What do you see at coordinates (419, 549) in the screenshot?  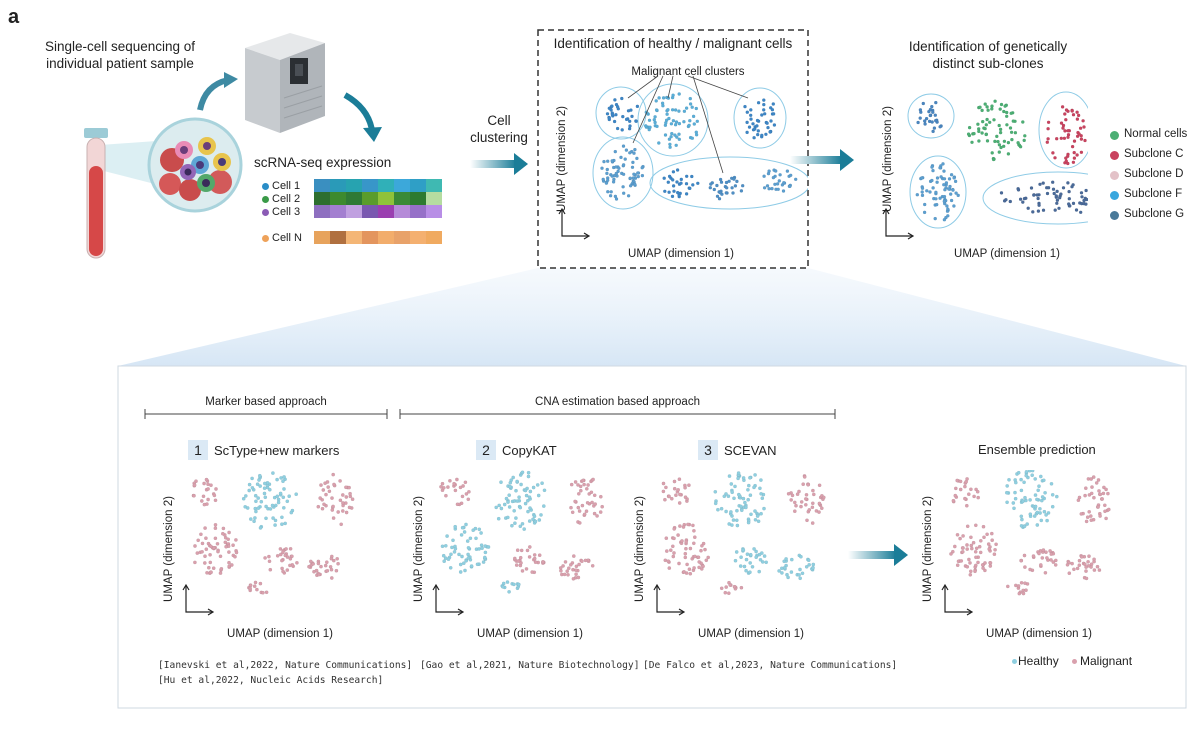 I see `method-2-y-axis: UMAP (dimension 2)` at bounding box center [419, 549].